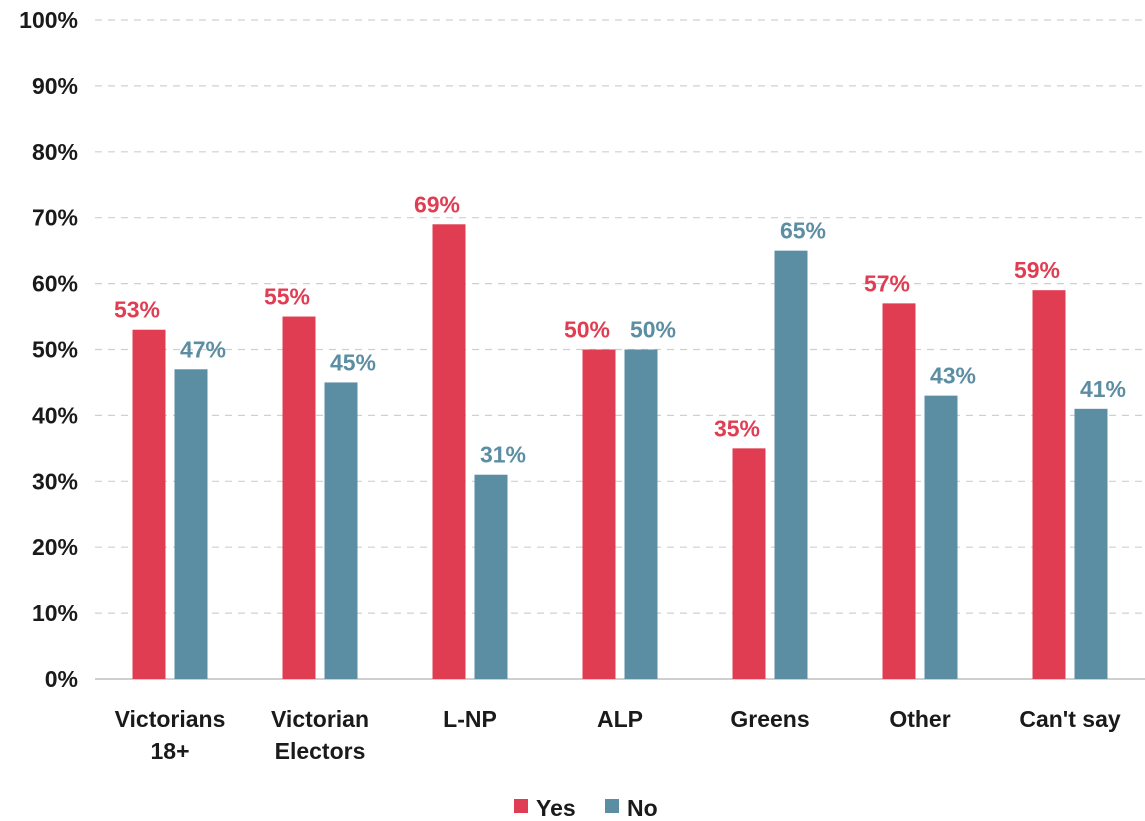  What do you see at coordinates (55, 547) in the screenshot?
I see `y-tick-label: 20%` at bounding box center [55, 547].